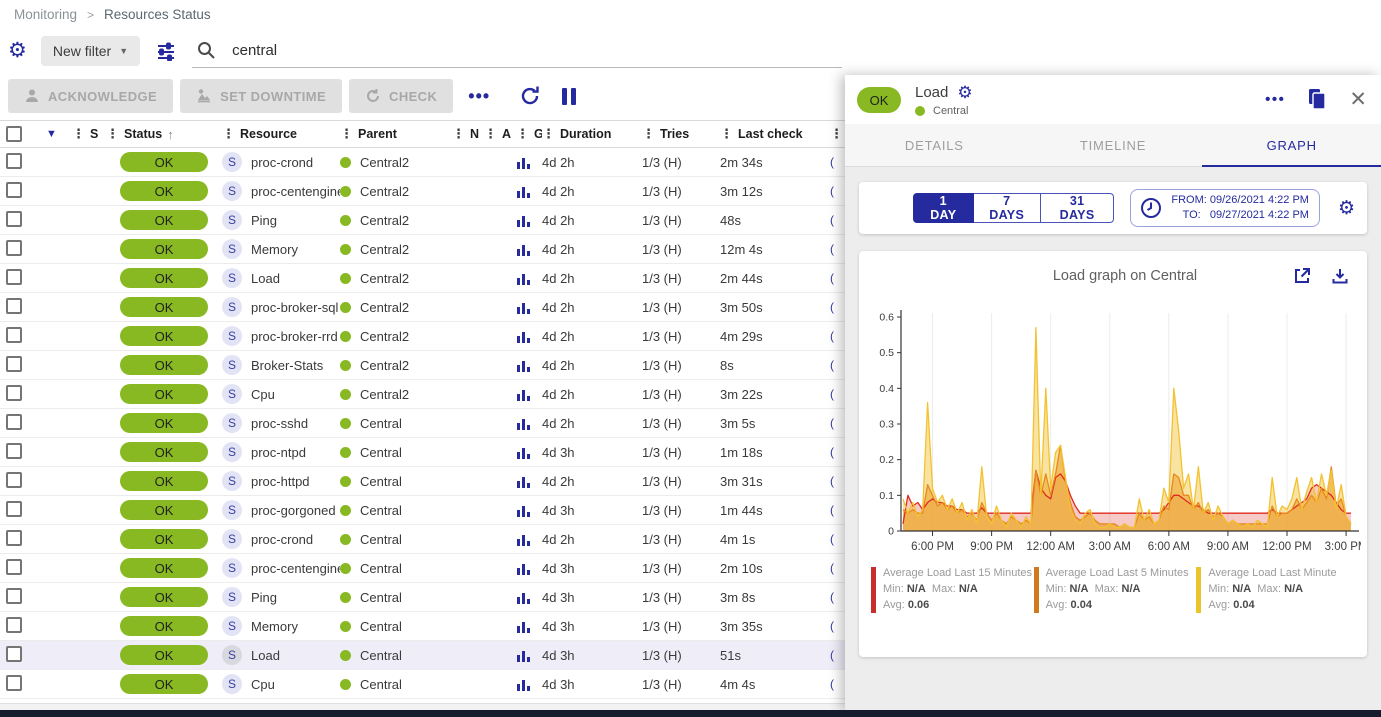  Describe the element at coordinates (1007, 208) in the screenshot. I see `range-7-days-button: 7 DAYS` at that location.